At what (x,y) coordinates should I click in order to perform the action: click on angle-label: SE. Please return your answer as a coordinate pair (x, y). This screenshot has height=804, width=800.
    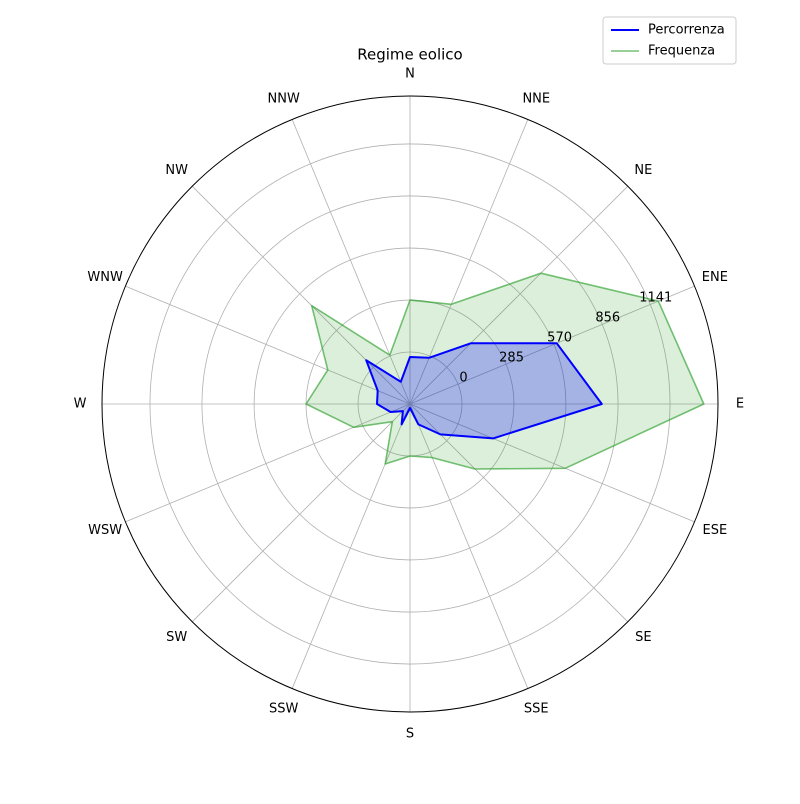
    Looking at the image, I should click on (643, 637).